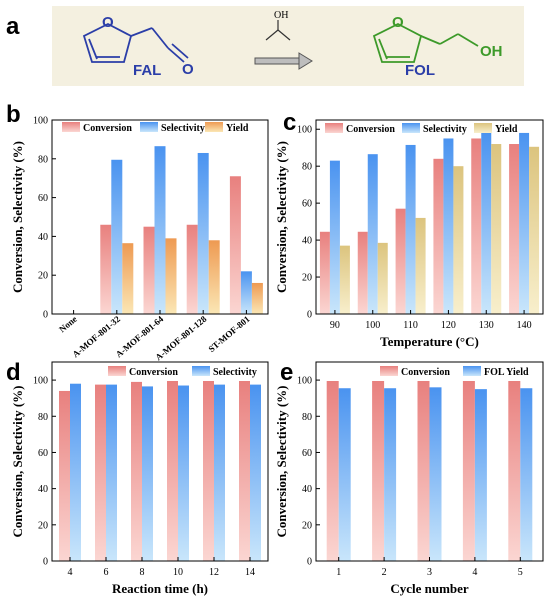  What do you see at coordinates (425, 42) in the screenshot?
I see `fol-molecule` at bounding box center [425, 42].